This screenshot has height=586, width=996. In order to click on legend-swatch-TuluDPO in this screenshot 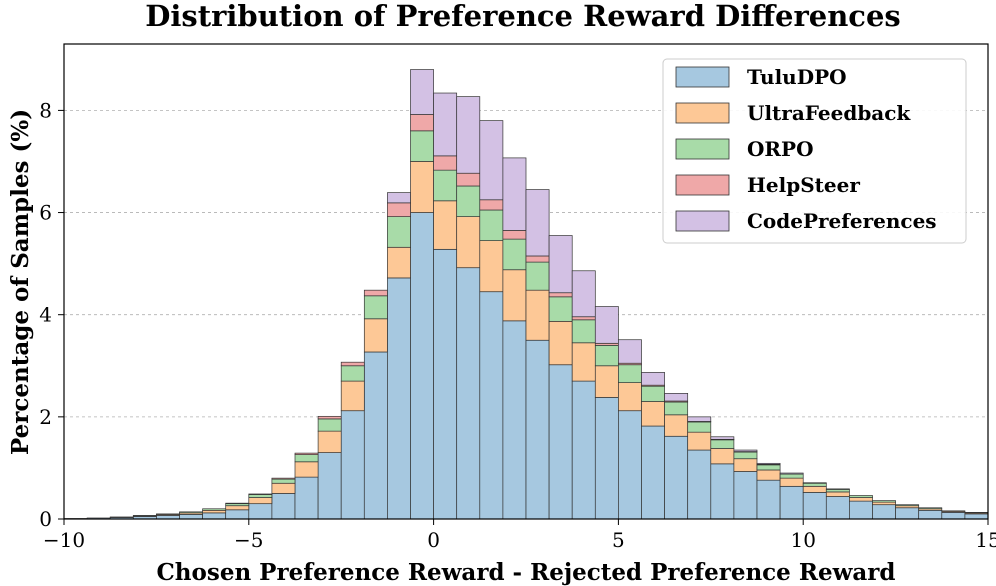, I will do `click(702, 77)`.